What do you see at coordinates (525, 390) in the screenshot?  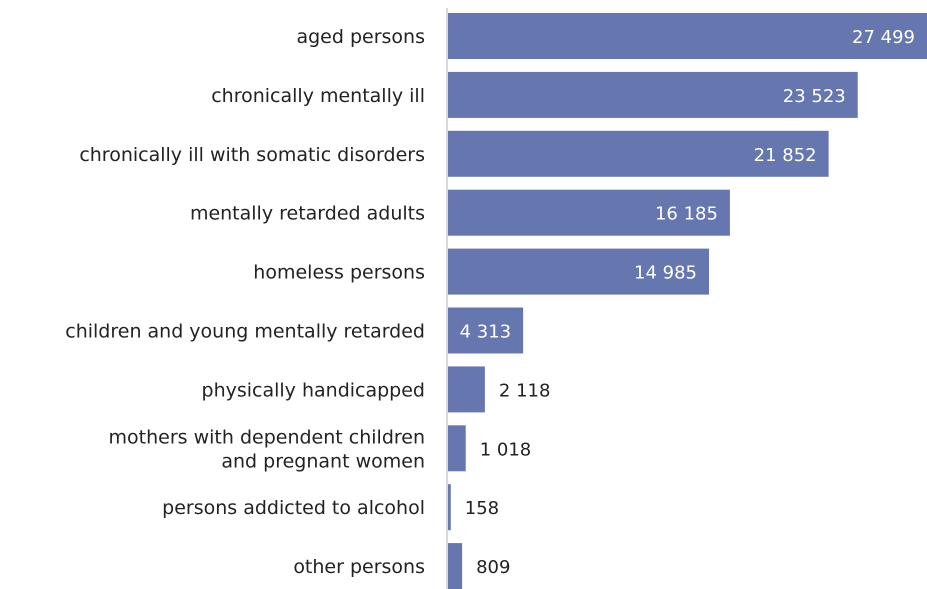 I see `value-label: 2 118` at bounding box center [525, 390].